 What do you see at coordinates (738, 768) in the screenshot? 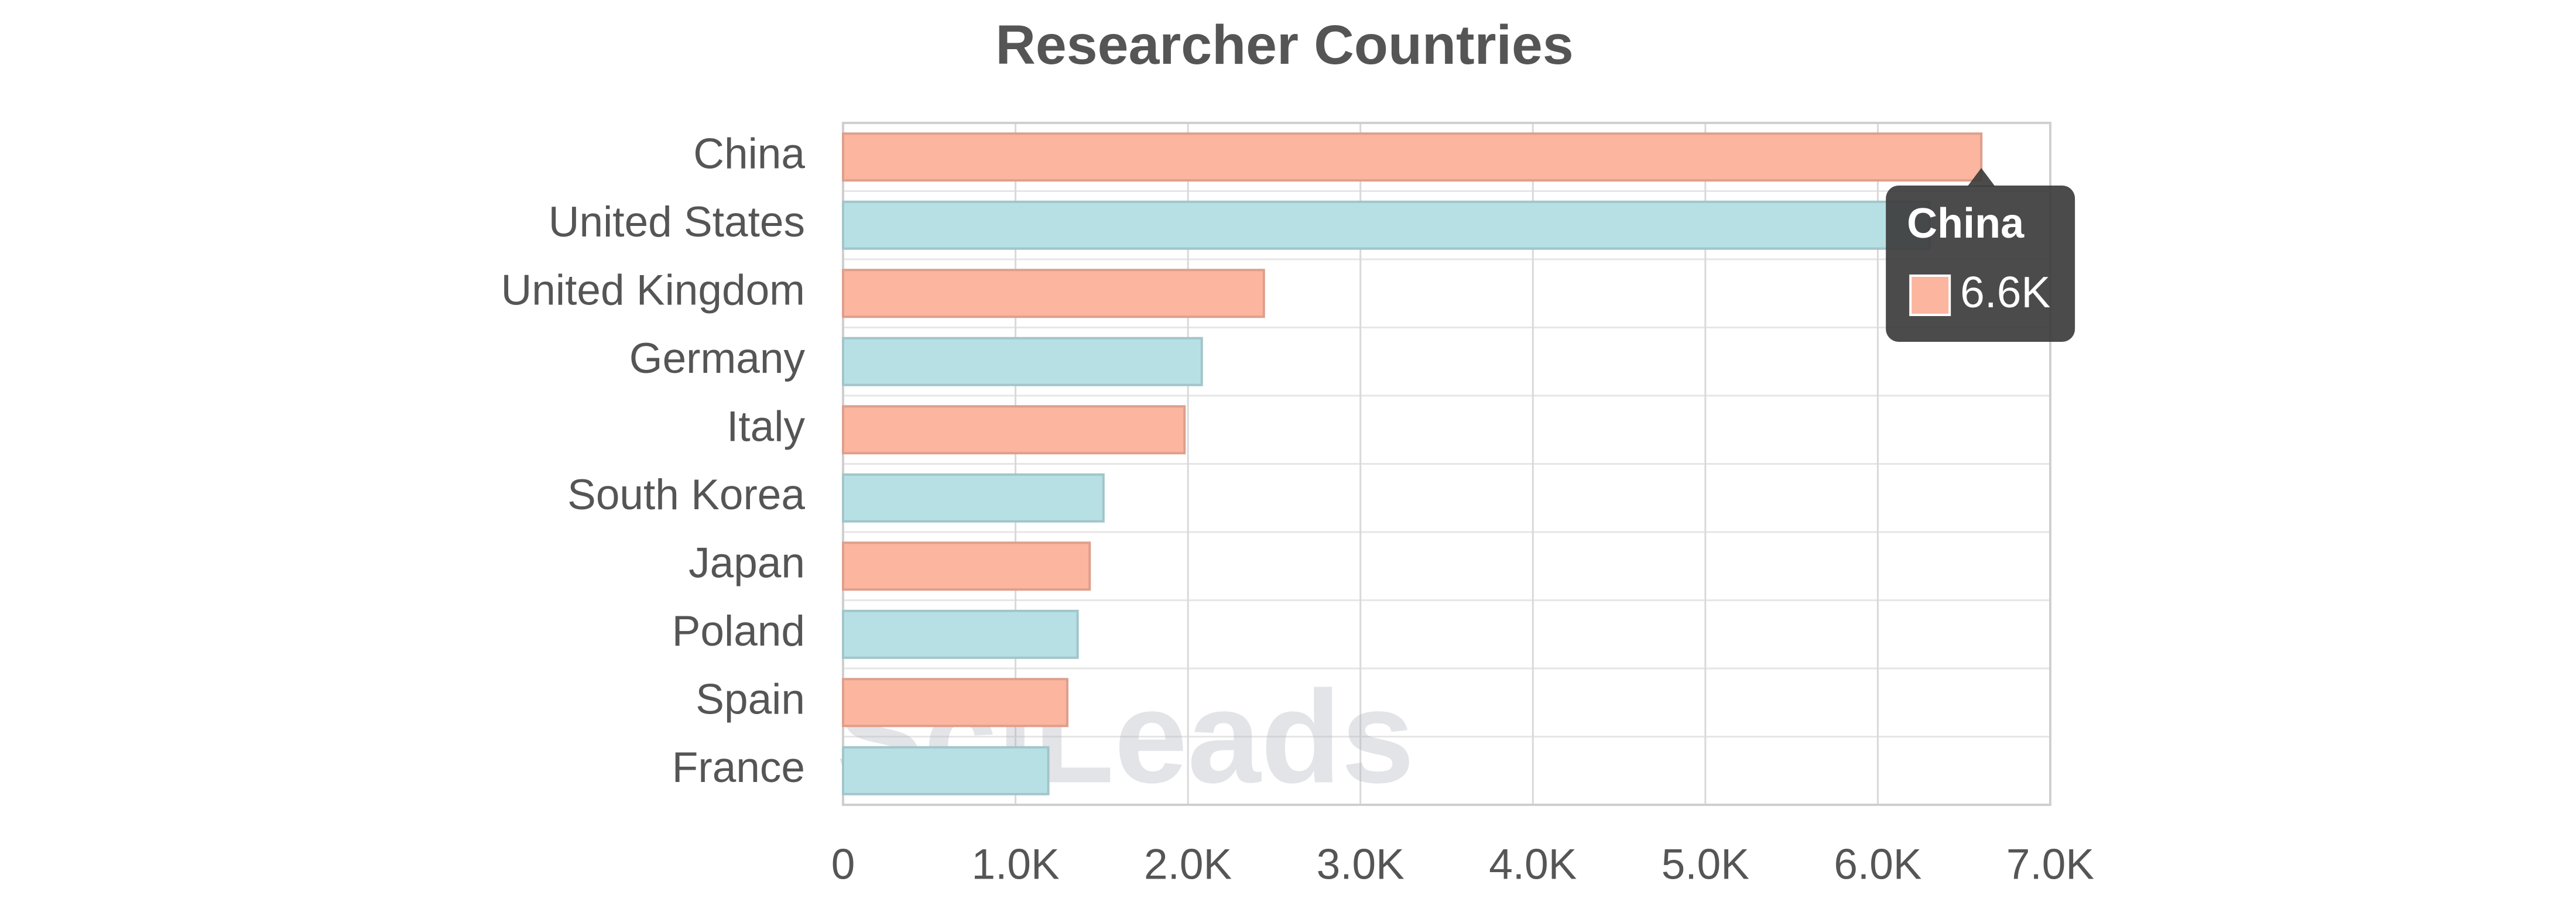
I see `y-tick-label: France` at bounding box center [738, 768].